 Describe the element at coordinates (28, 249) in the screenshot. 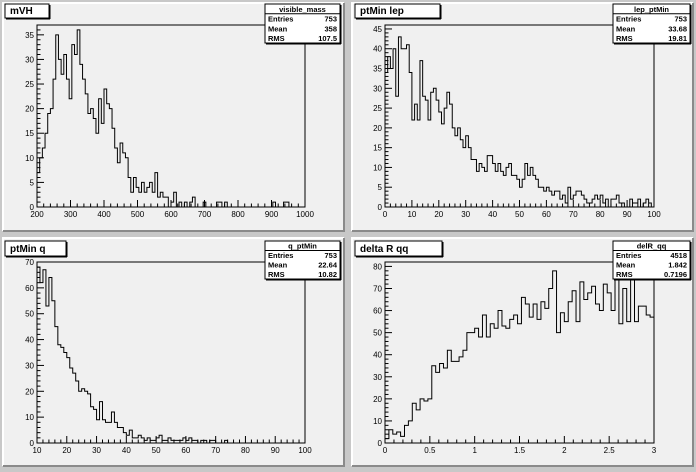

I see `chart-title: ptMin q` at that location.